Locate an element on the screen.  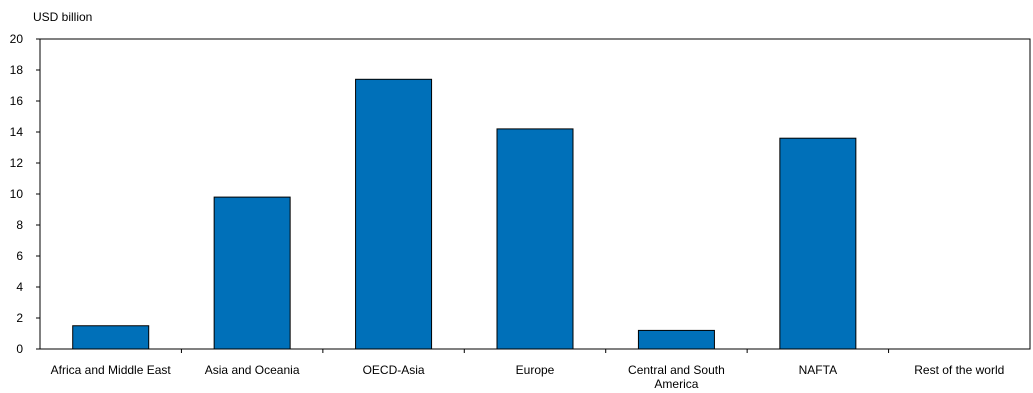
y-tick-label: 16 is located at coordinates (17, 101).